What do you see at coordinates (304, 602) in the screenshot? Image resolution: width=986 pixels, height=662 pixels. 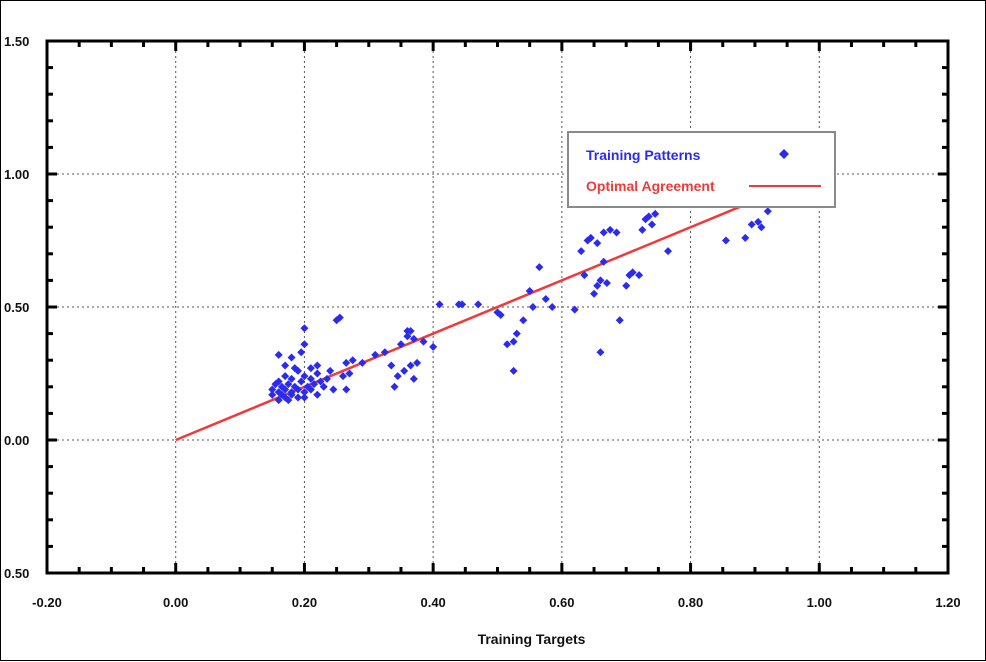 I see `x-tick-label: 0.20` at bounding box center [304, 602].